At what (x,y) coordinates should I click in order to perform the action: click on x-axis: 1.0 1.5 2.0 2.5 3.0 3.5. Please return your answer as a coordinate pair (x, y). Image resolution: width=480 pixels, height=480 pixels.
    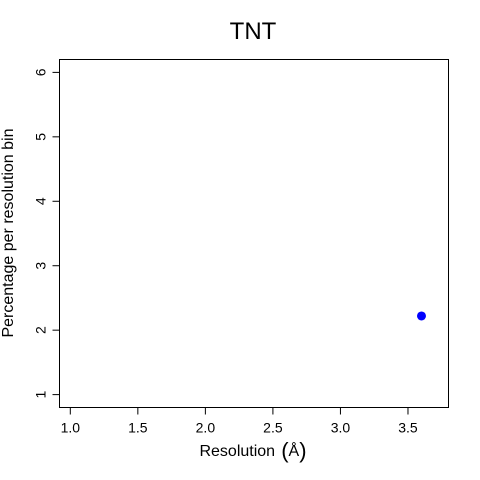
    Looking at the image, I should click on (239, 421).